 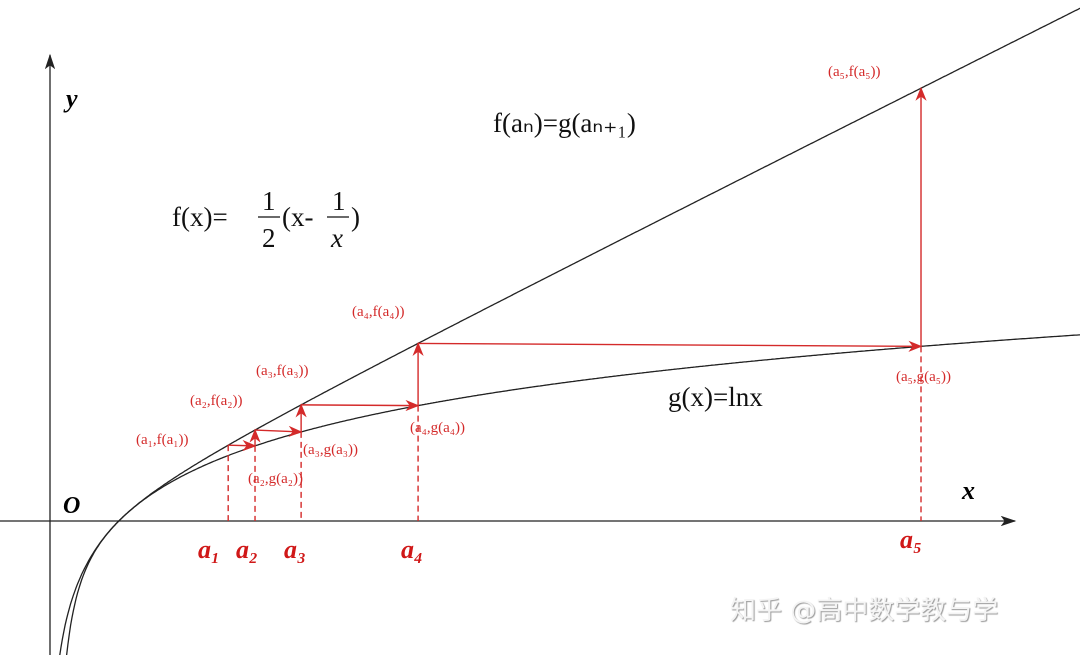 I want to click on f-point-label-3: (a₃,f(a₃)), so click(x=282, y=371).